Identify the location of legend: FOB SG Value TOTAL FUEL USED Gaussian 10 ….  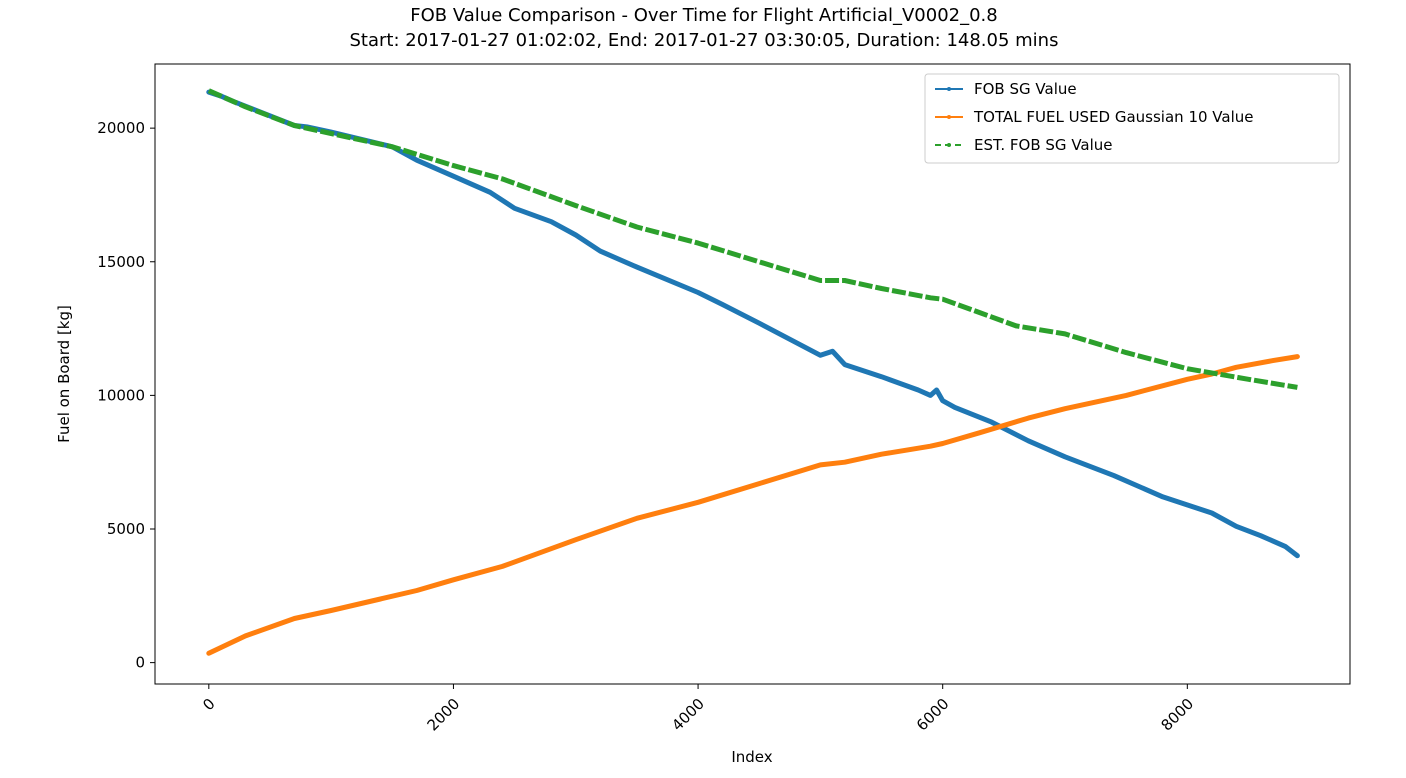
(1132, 118).